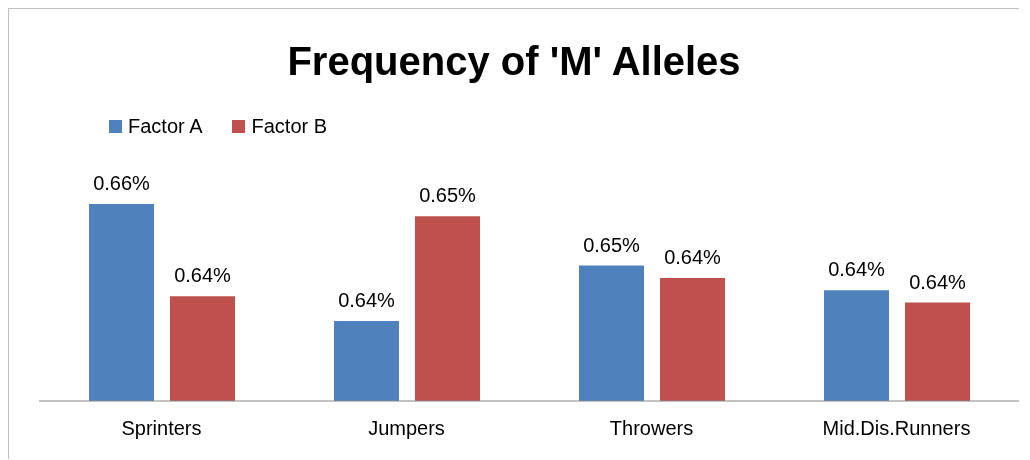 Image resolution: width=1030 pixels, height=460 pixels. I want to click on x-tick-label: Mid.Dis.Runners, so click(896, 428).